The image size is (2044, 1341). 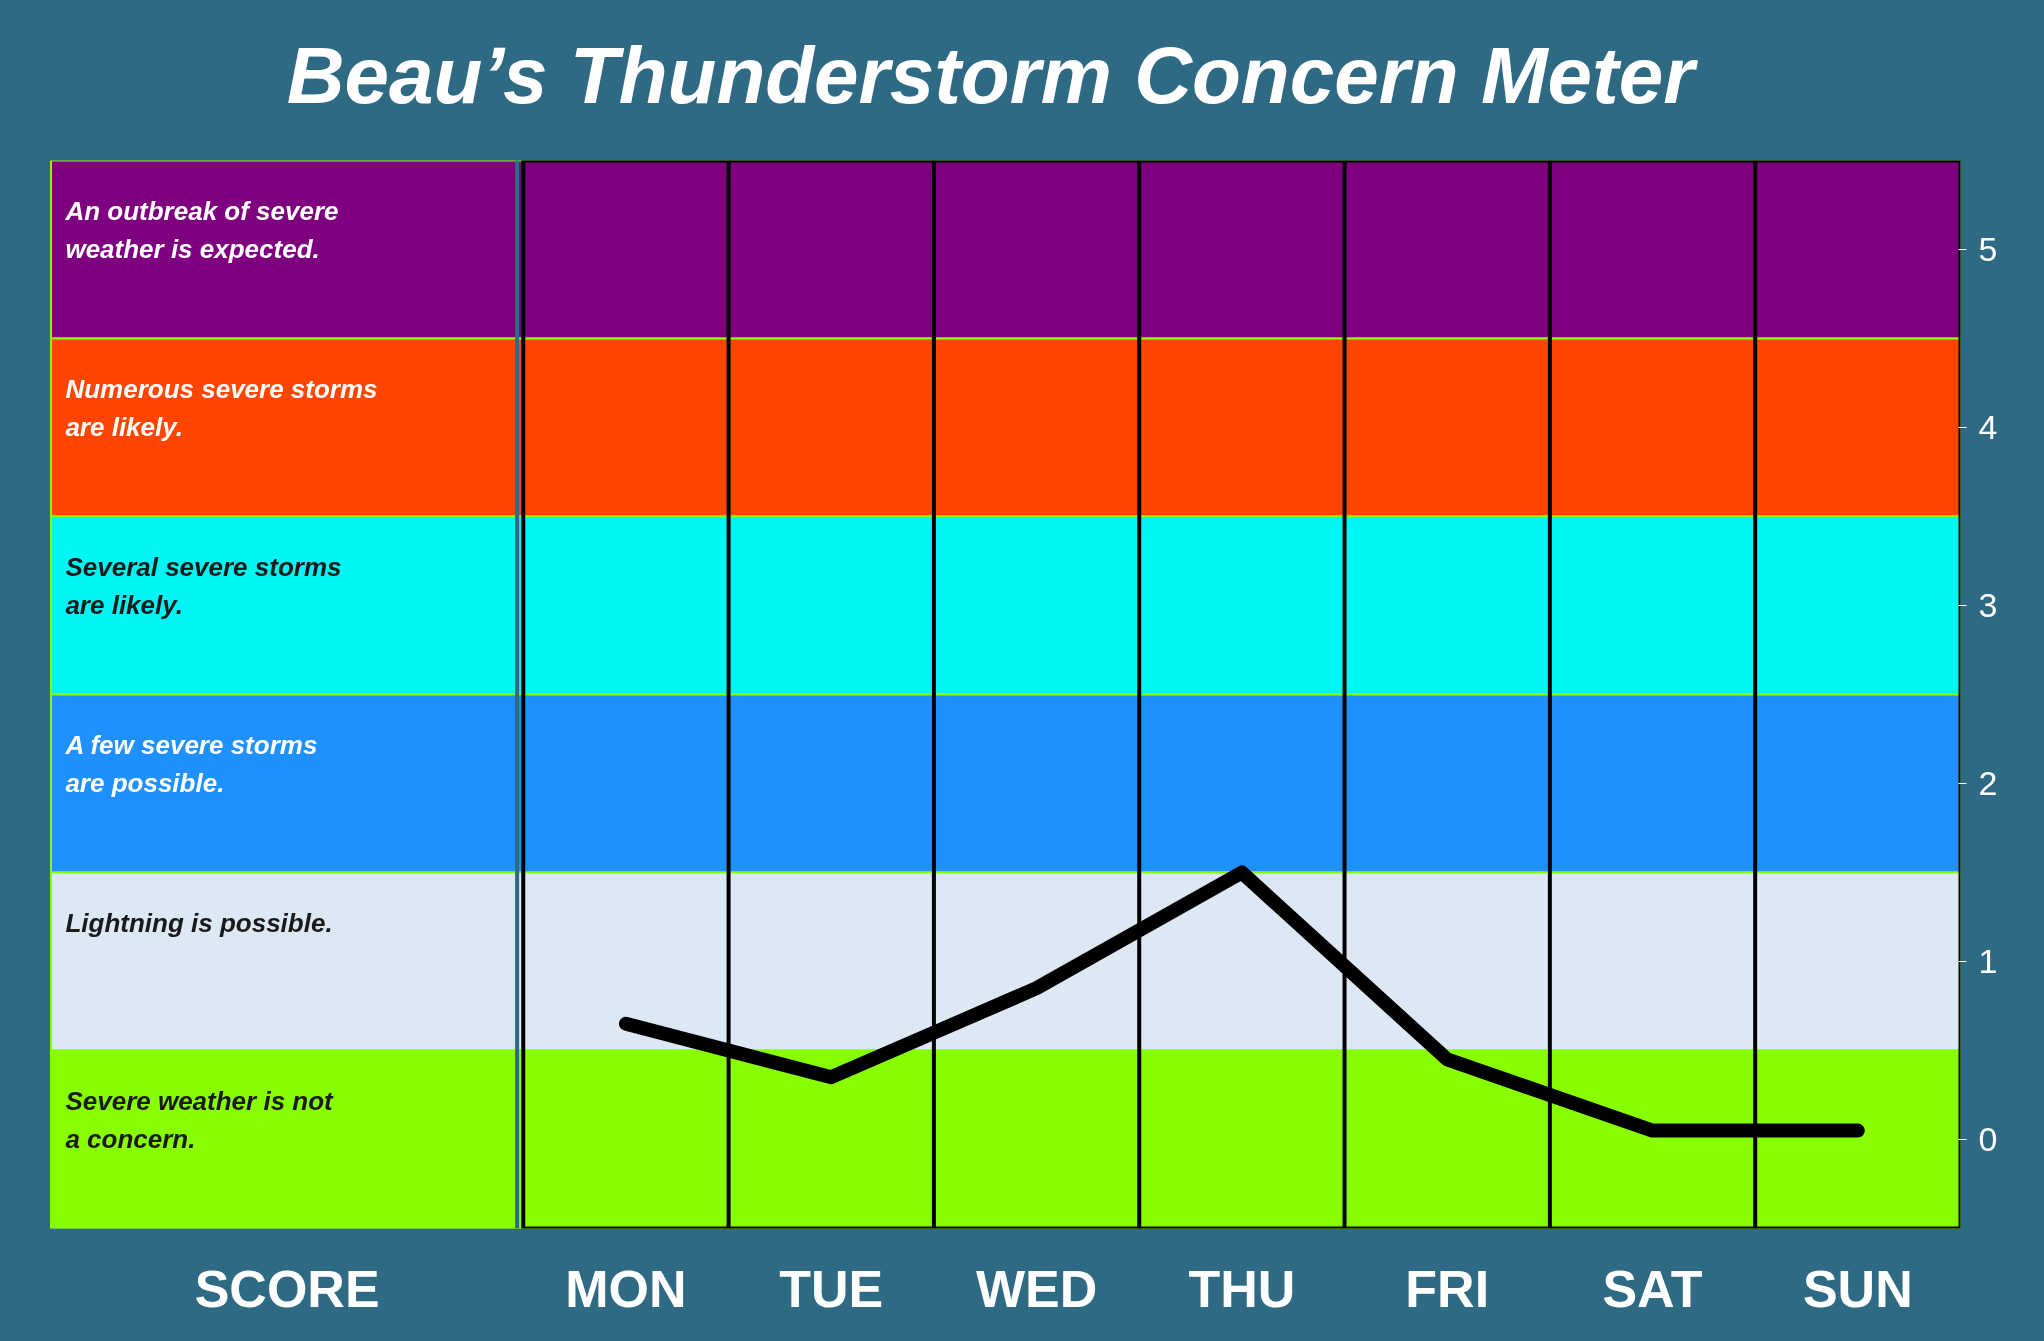 What do you see at coordinates (1988, 1139) in the screenshot?
I see `y-tick-label: 0` at bounding box center [1988, 1139].